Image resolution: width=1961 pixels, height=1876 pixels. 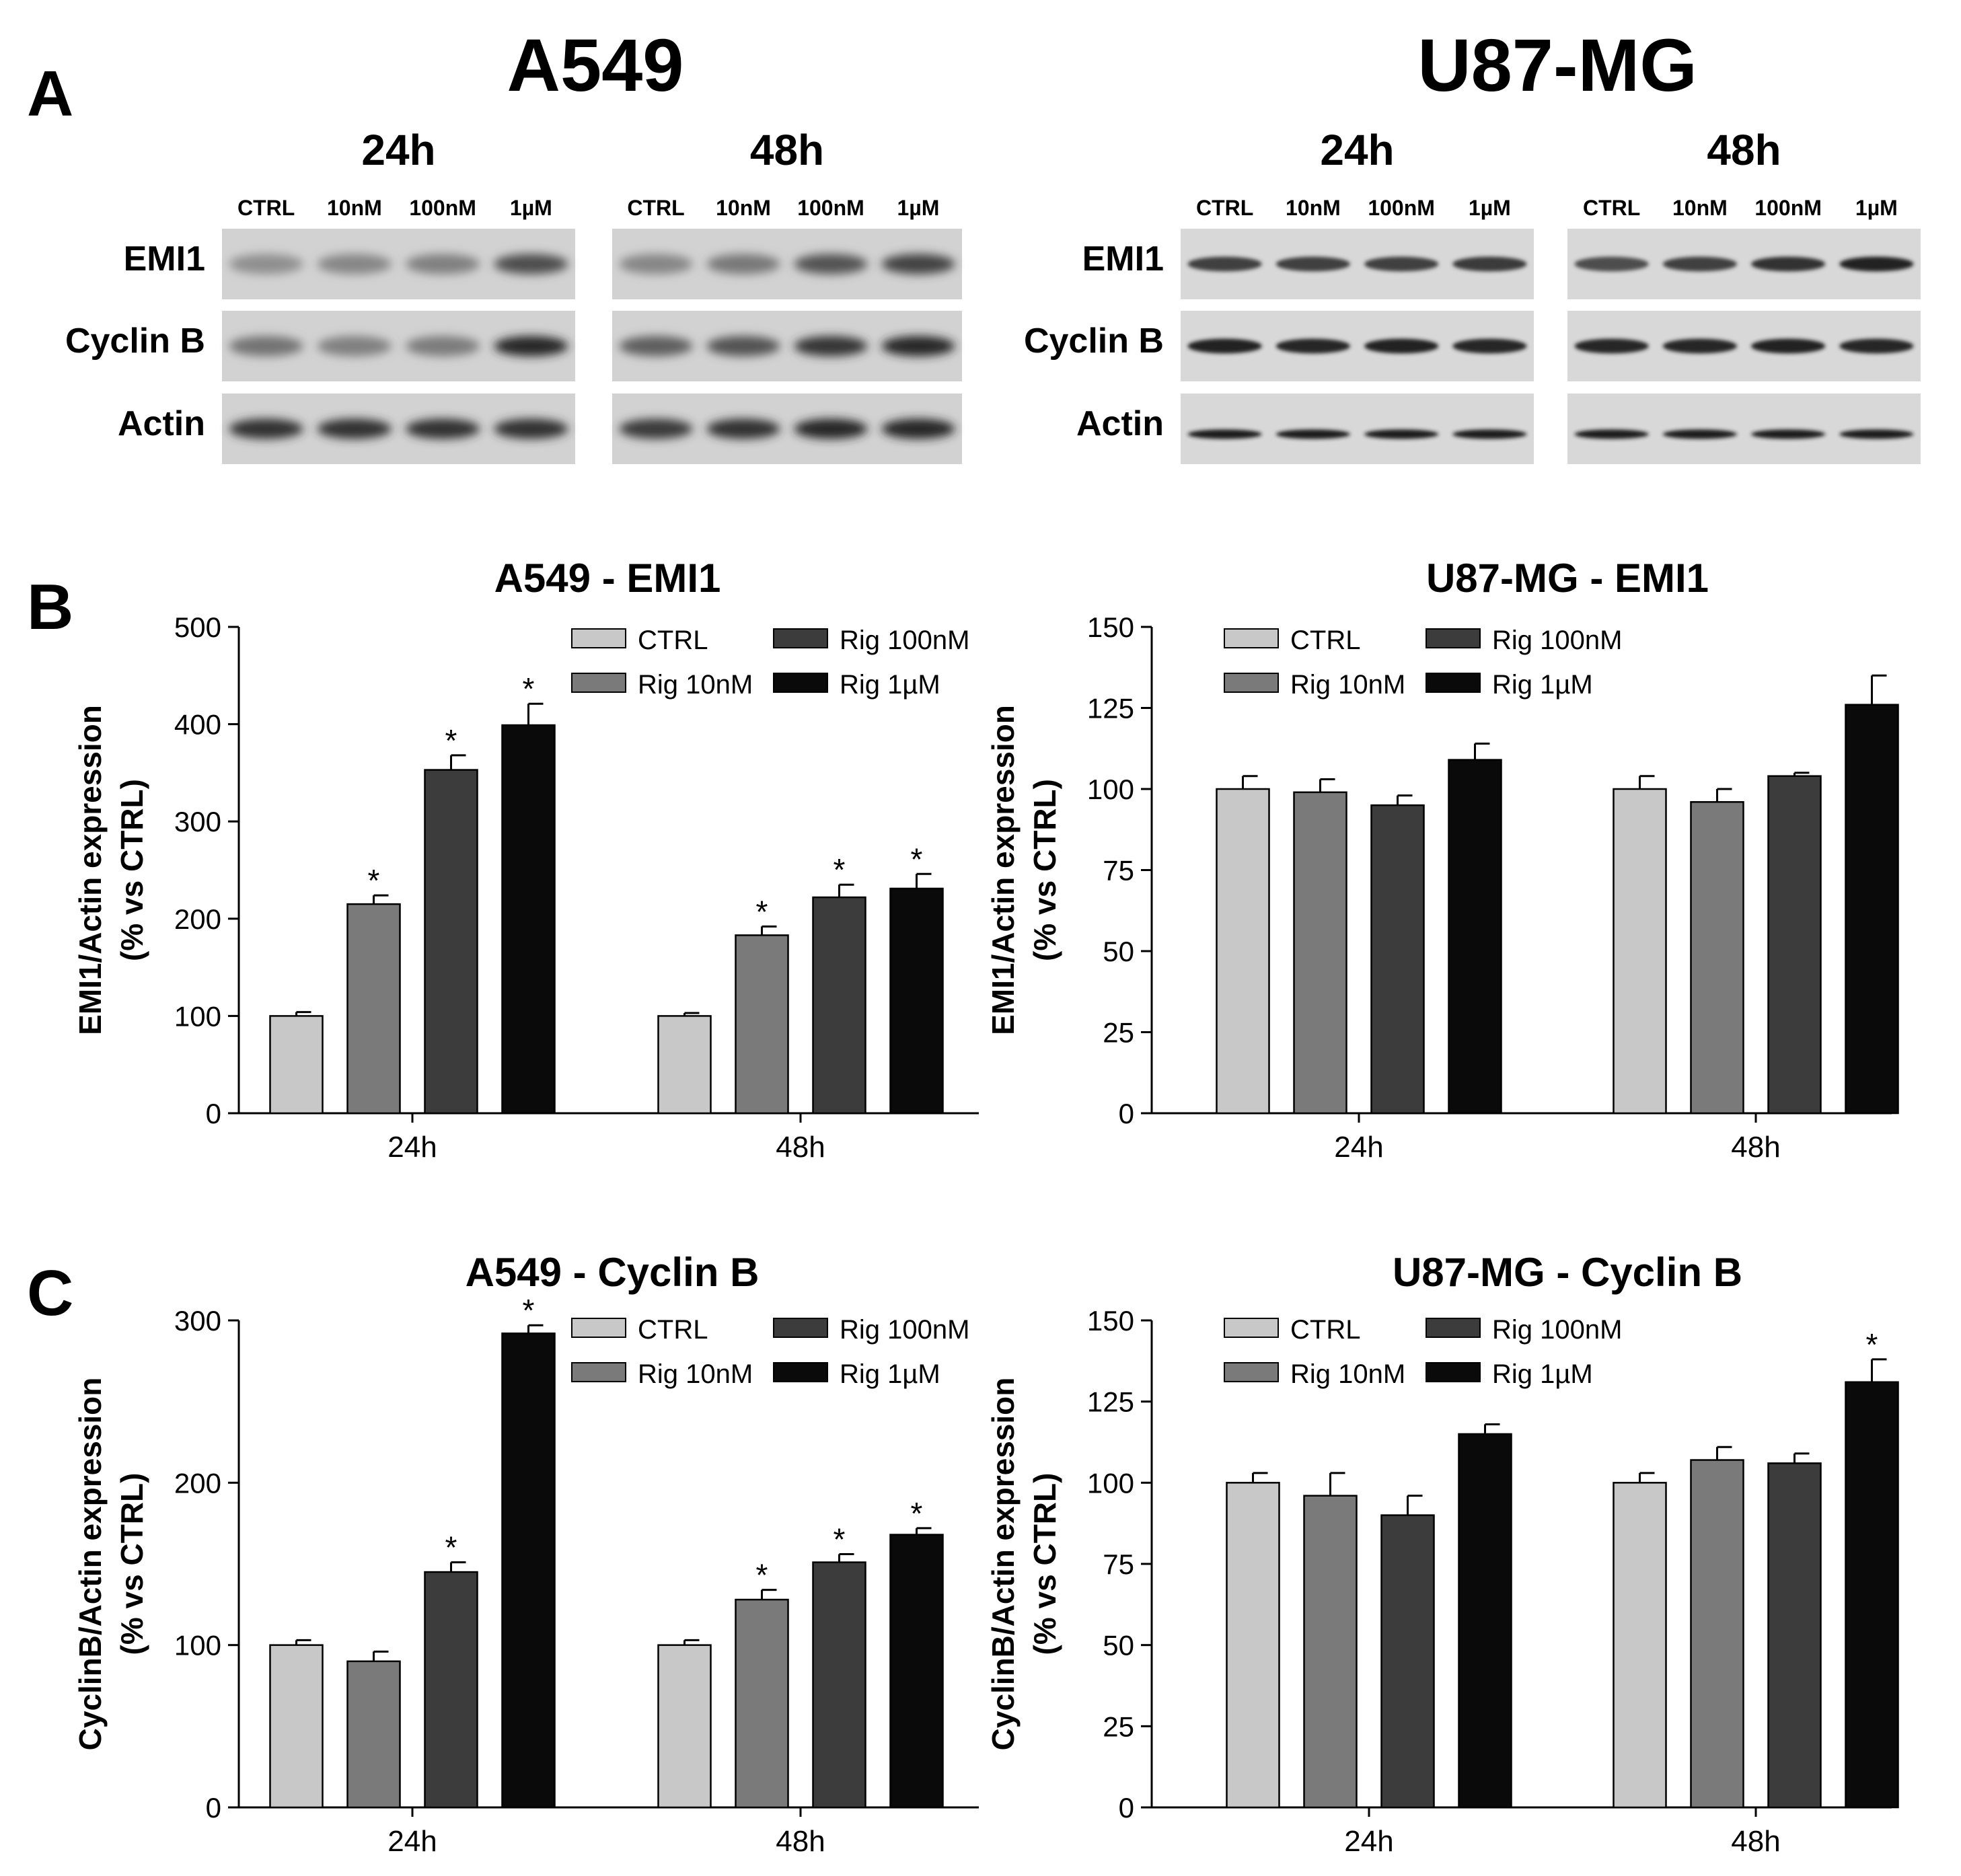 What do you see at coordinates (1557, 641) in the screenshot?
I see `legend-label: Rig 100nM` at bounding box center [1557, 641].